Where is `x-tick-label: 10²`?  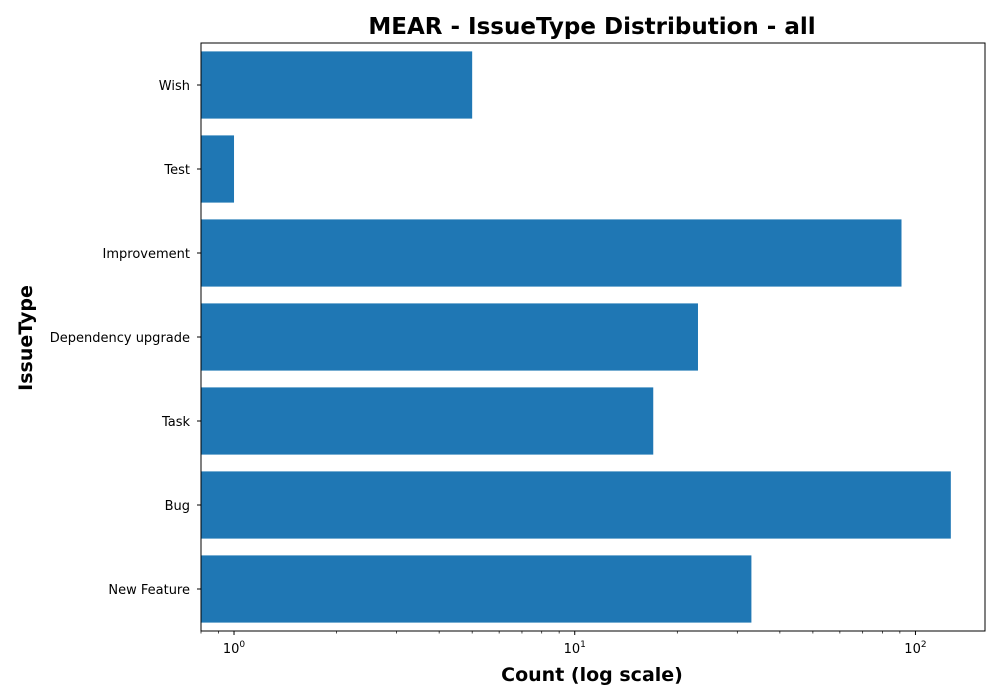
x-tick-label: 10² is located at coordinates (915, 648).